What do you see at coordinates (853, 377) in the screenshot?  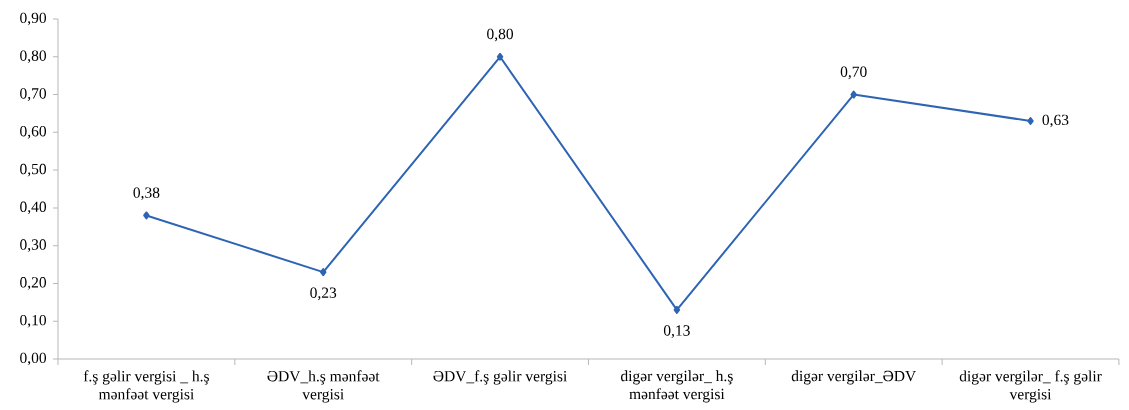 I see `x-tick-label: digər vergilər_ƏDV` at bounding box center [853, 377].